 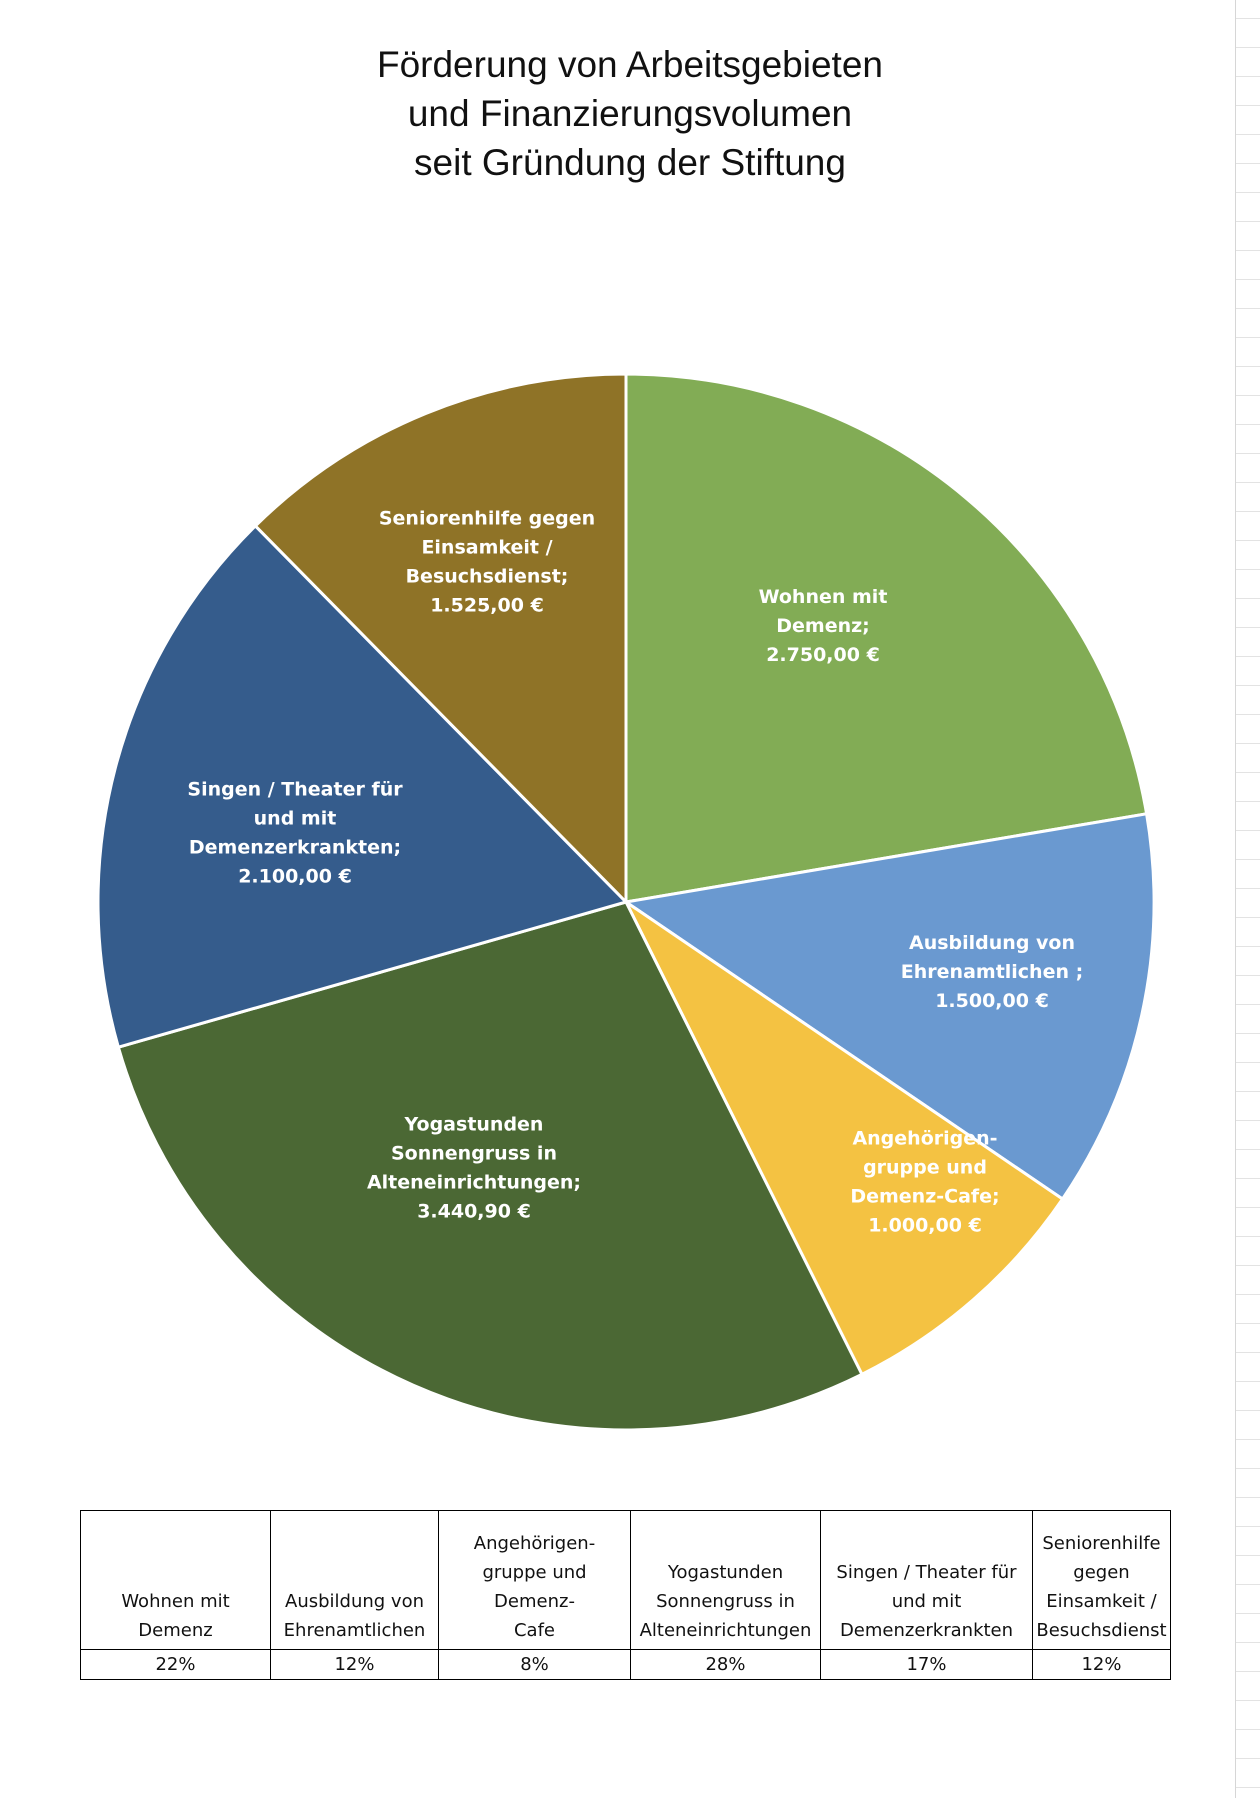 I want to click on chart-title-line-2: und Finanzierungsvolumen, so click(x=630, y=113).